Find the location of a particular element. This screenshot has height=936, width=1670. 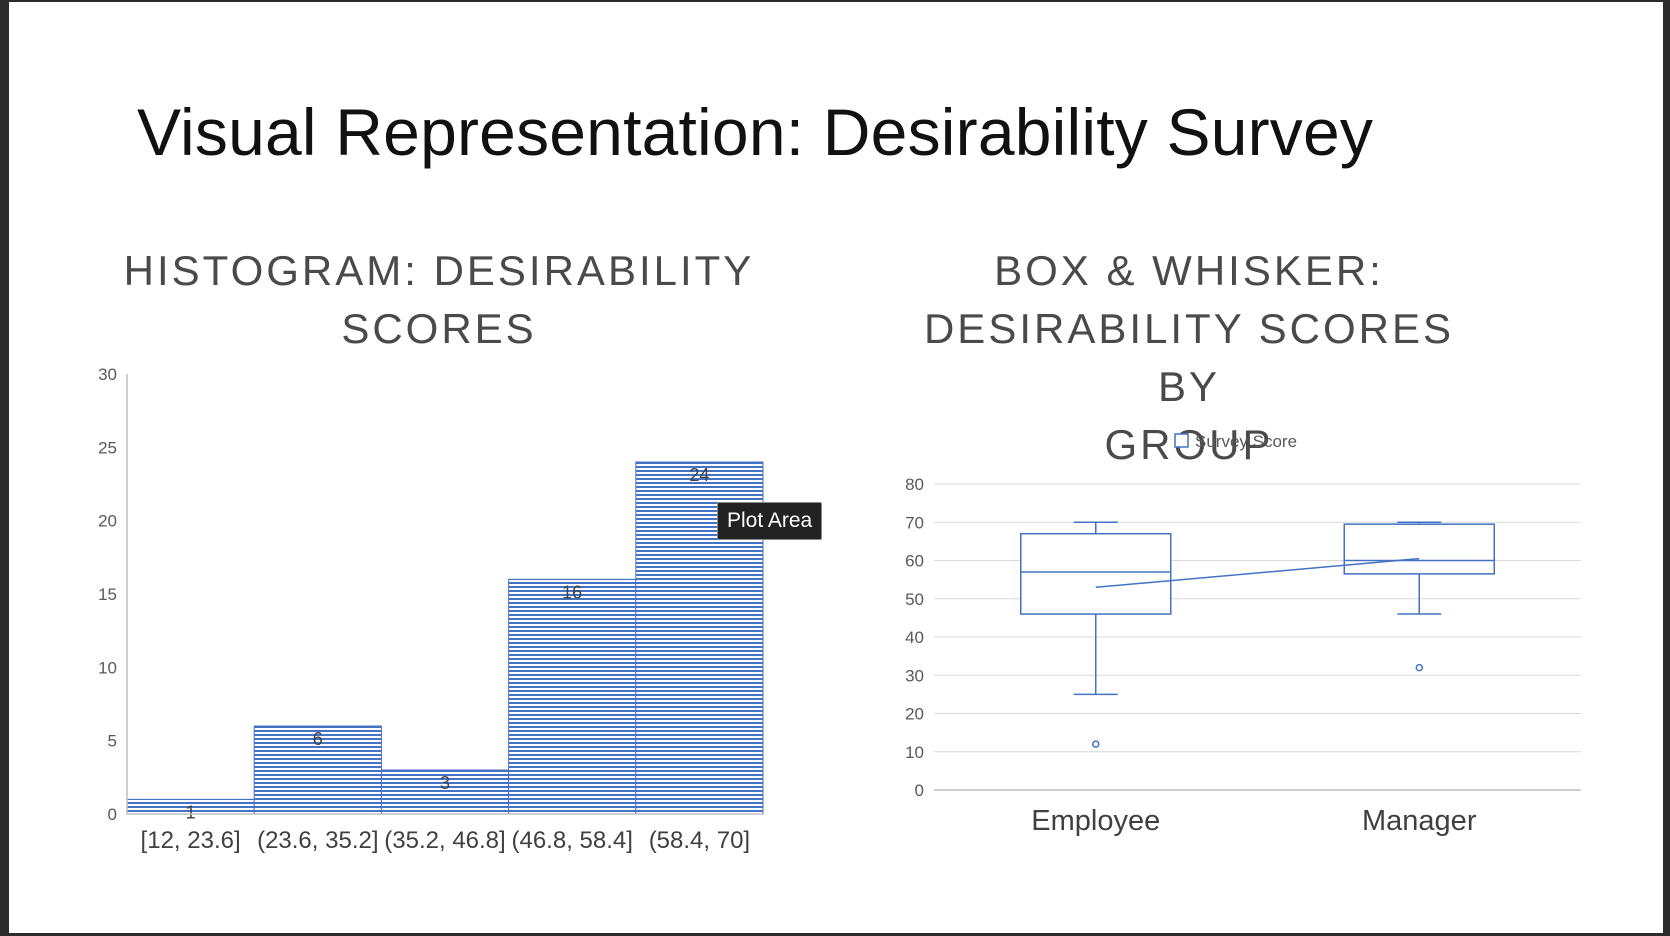

histogram-y-tick-label: 10 is located at coordinates (107, 667).